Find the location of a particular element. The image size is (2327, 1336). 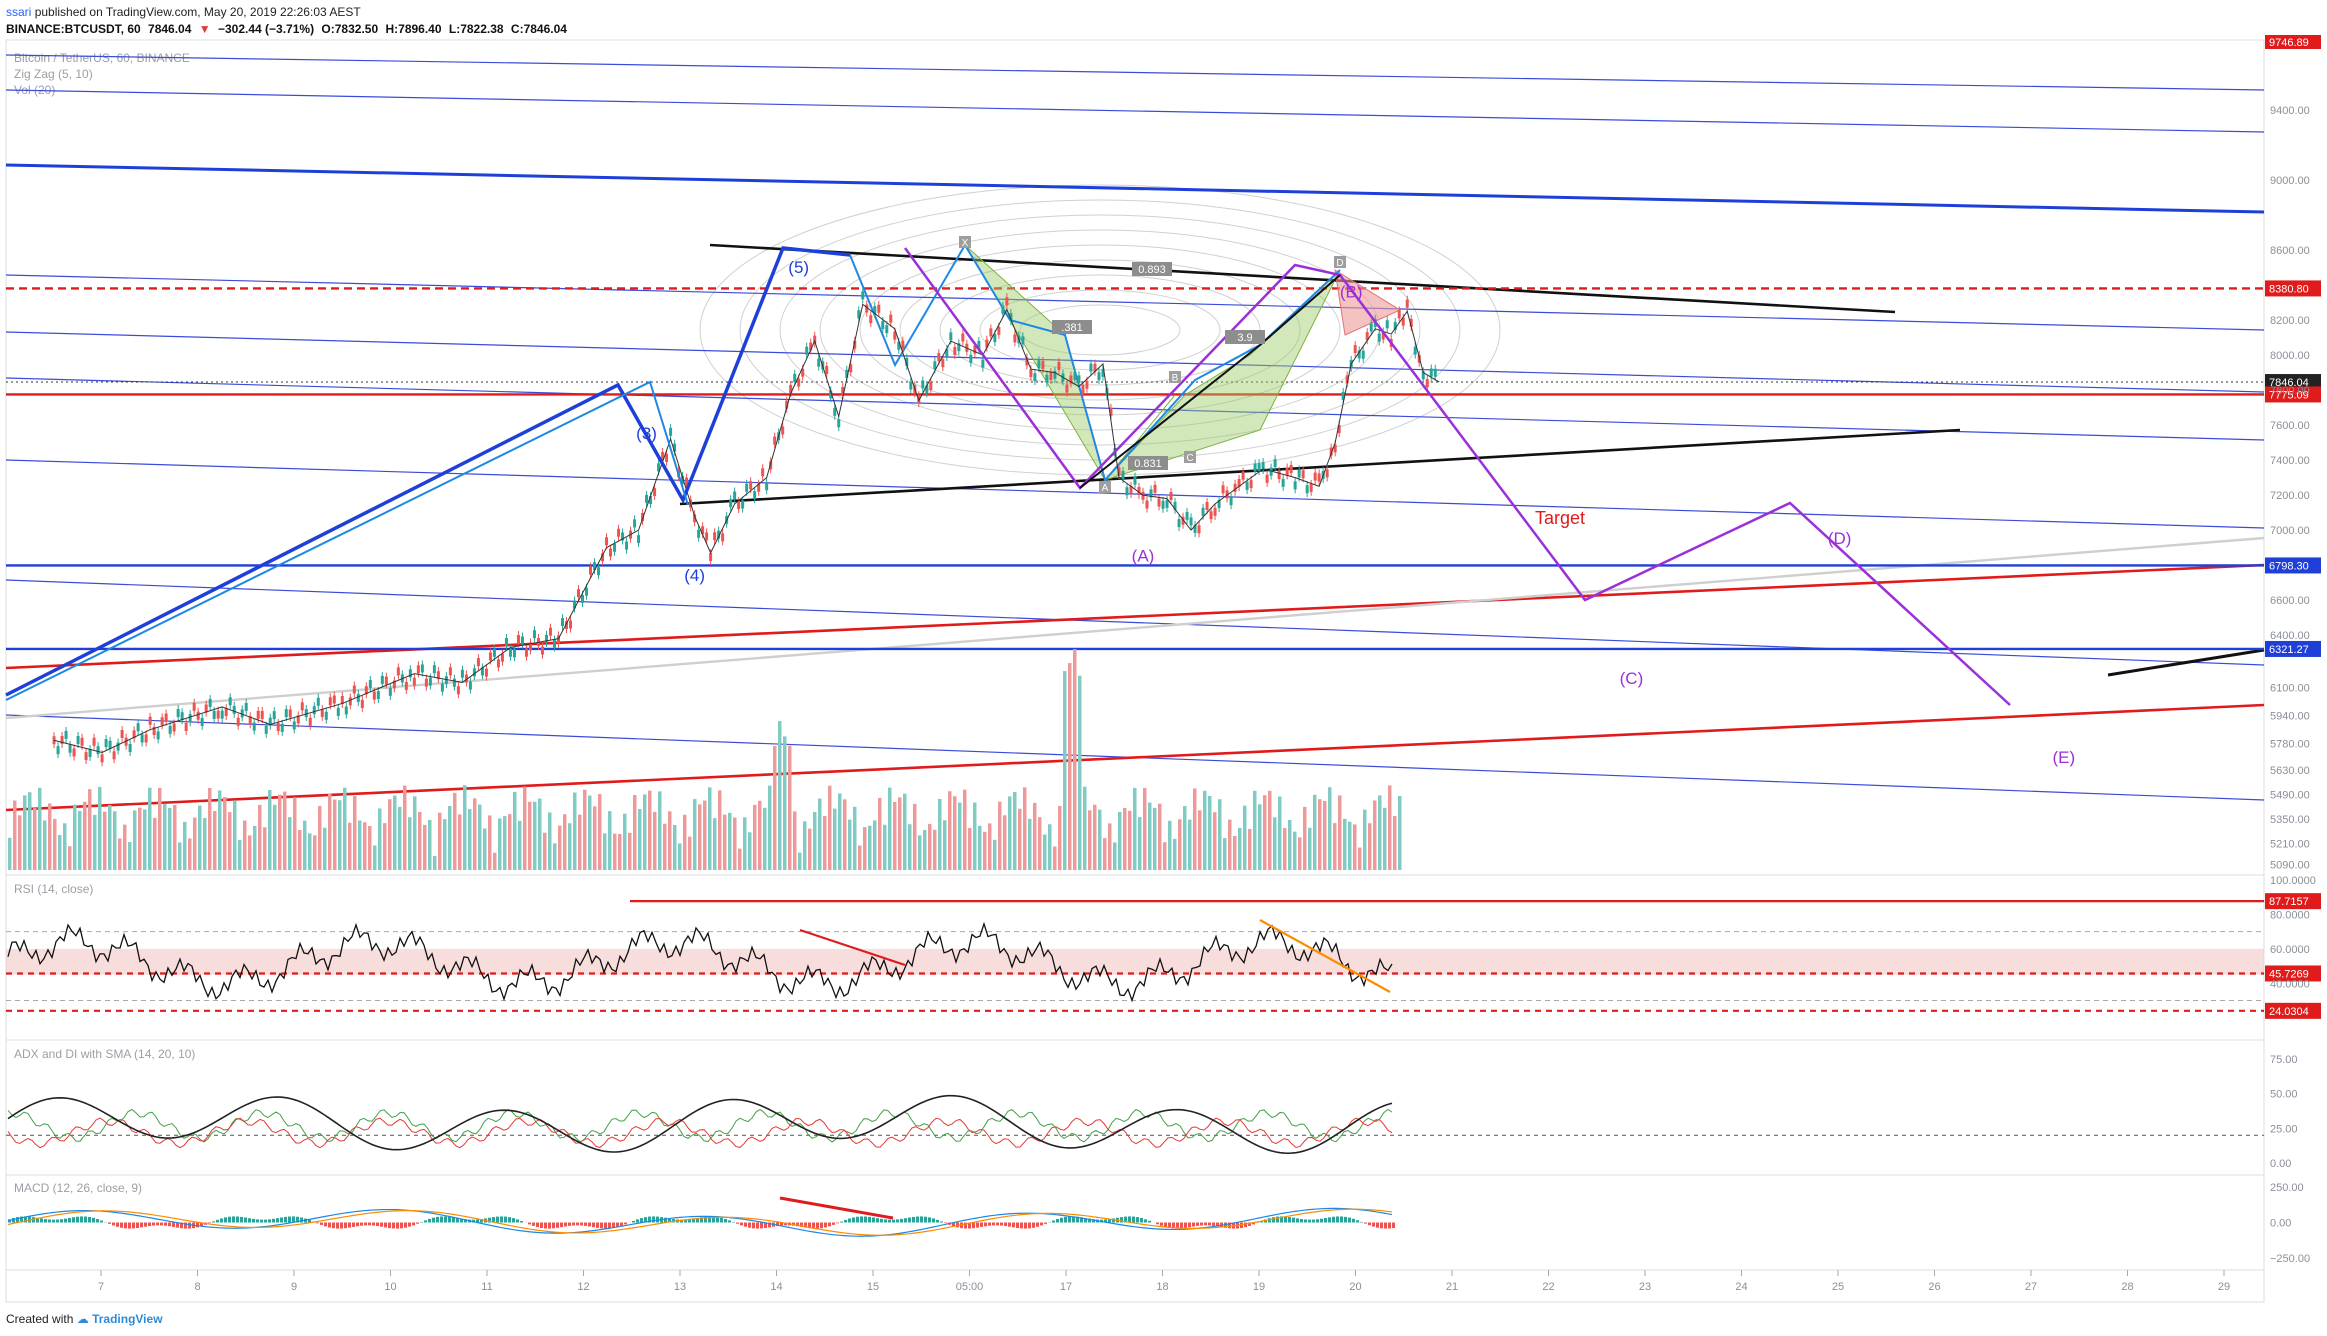

tradingview-logo-icon: ☁ is located at coordinates (82, 1319).